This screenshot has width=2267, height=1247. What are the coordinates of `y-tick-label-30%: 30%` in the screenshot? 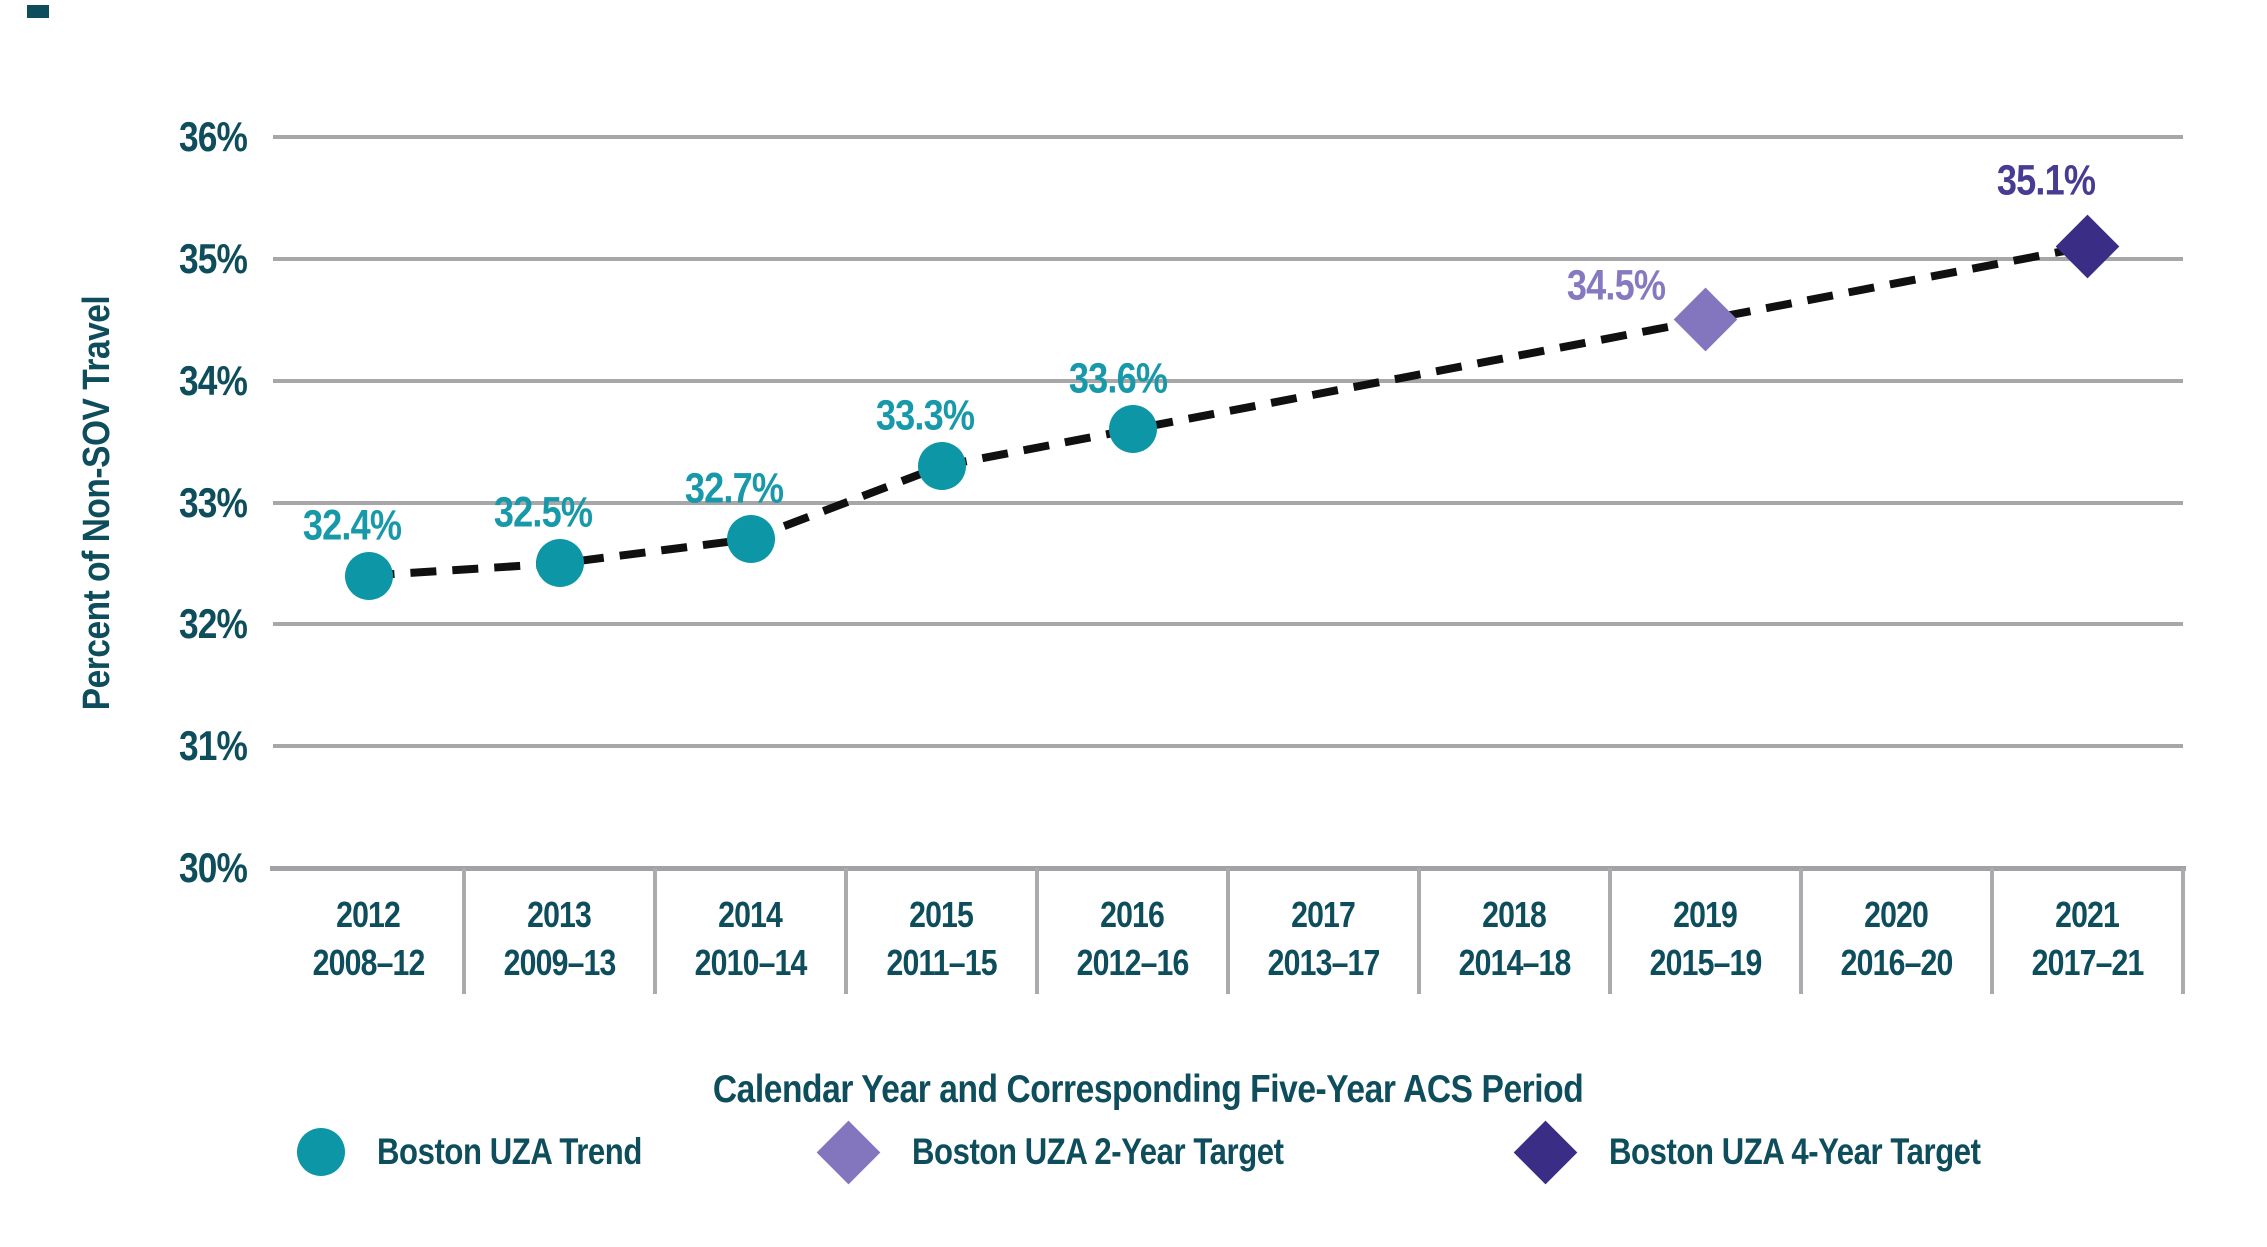 It's located at (167, 867).